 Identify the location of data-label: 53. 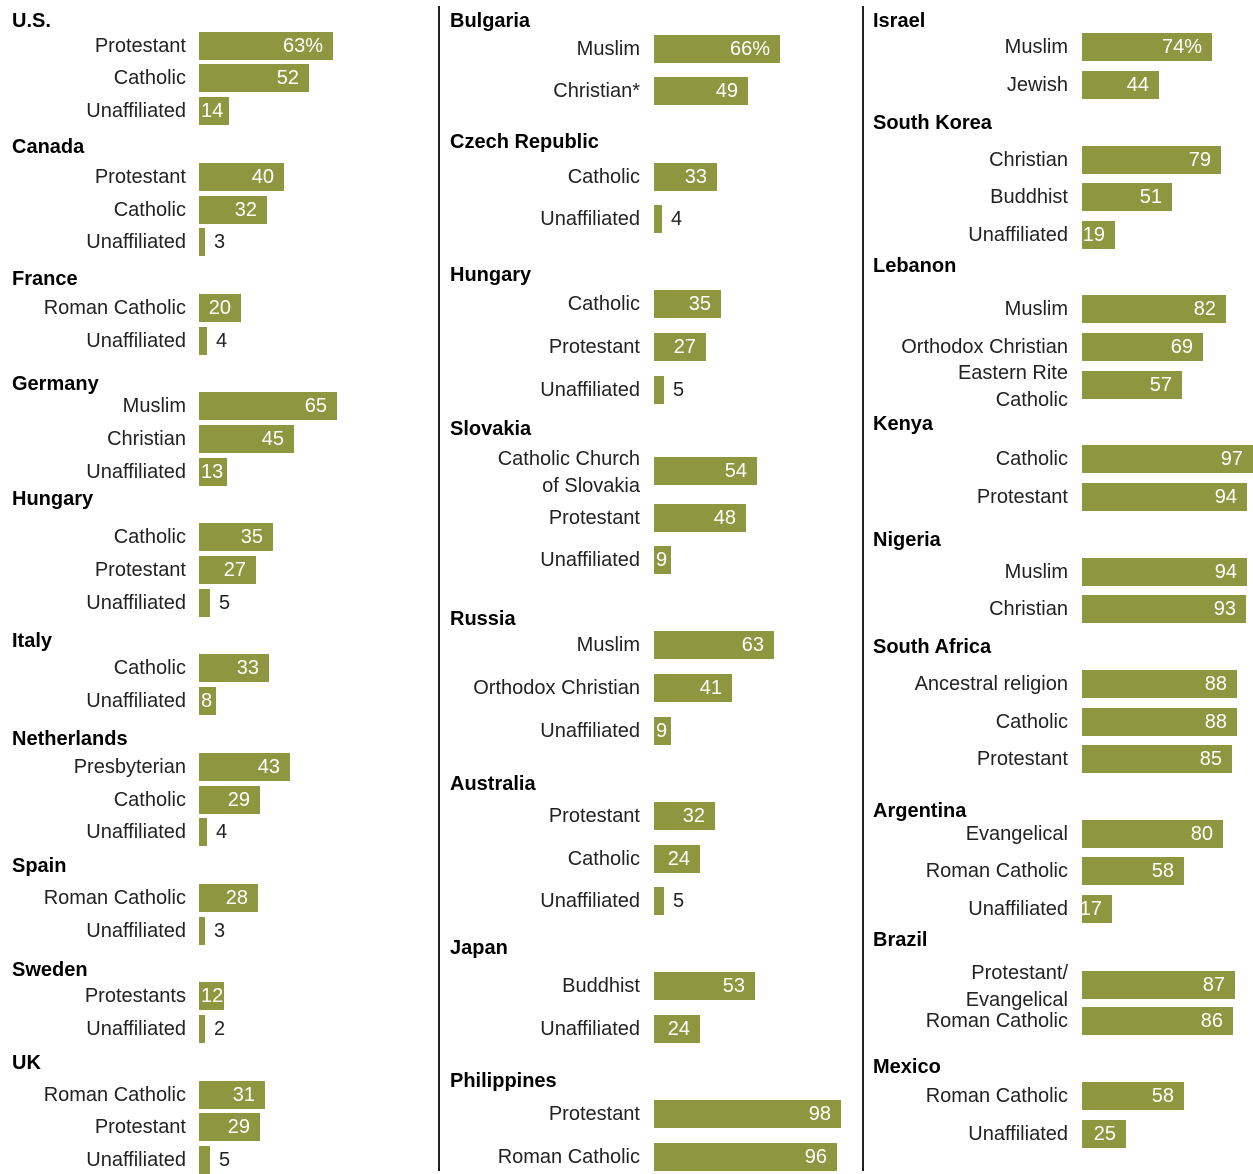
(733, 986).